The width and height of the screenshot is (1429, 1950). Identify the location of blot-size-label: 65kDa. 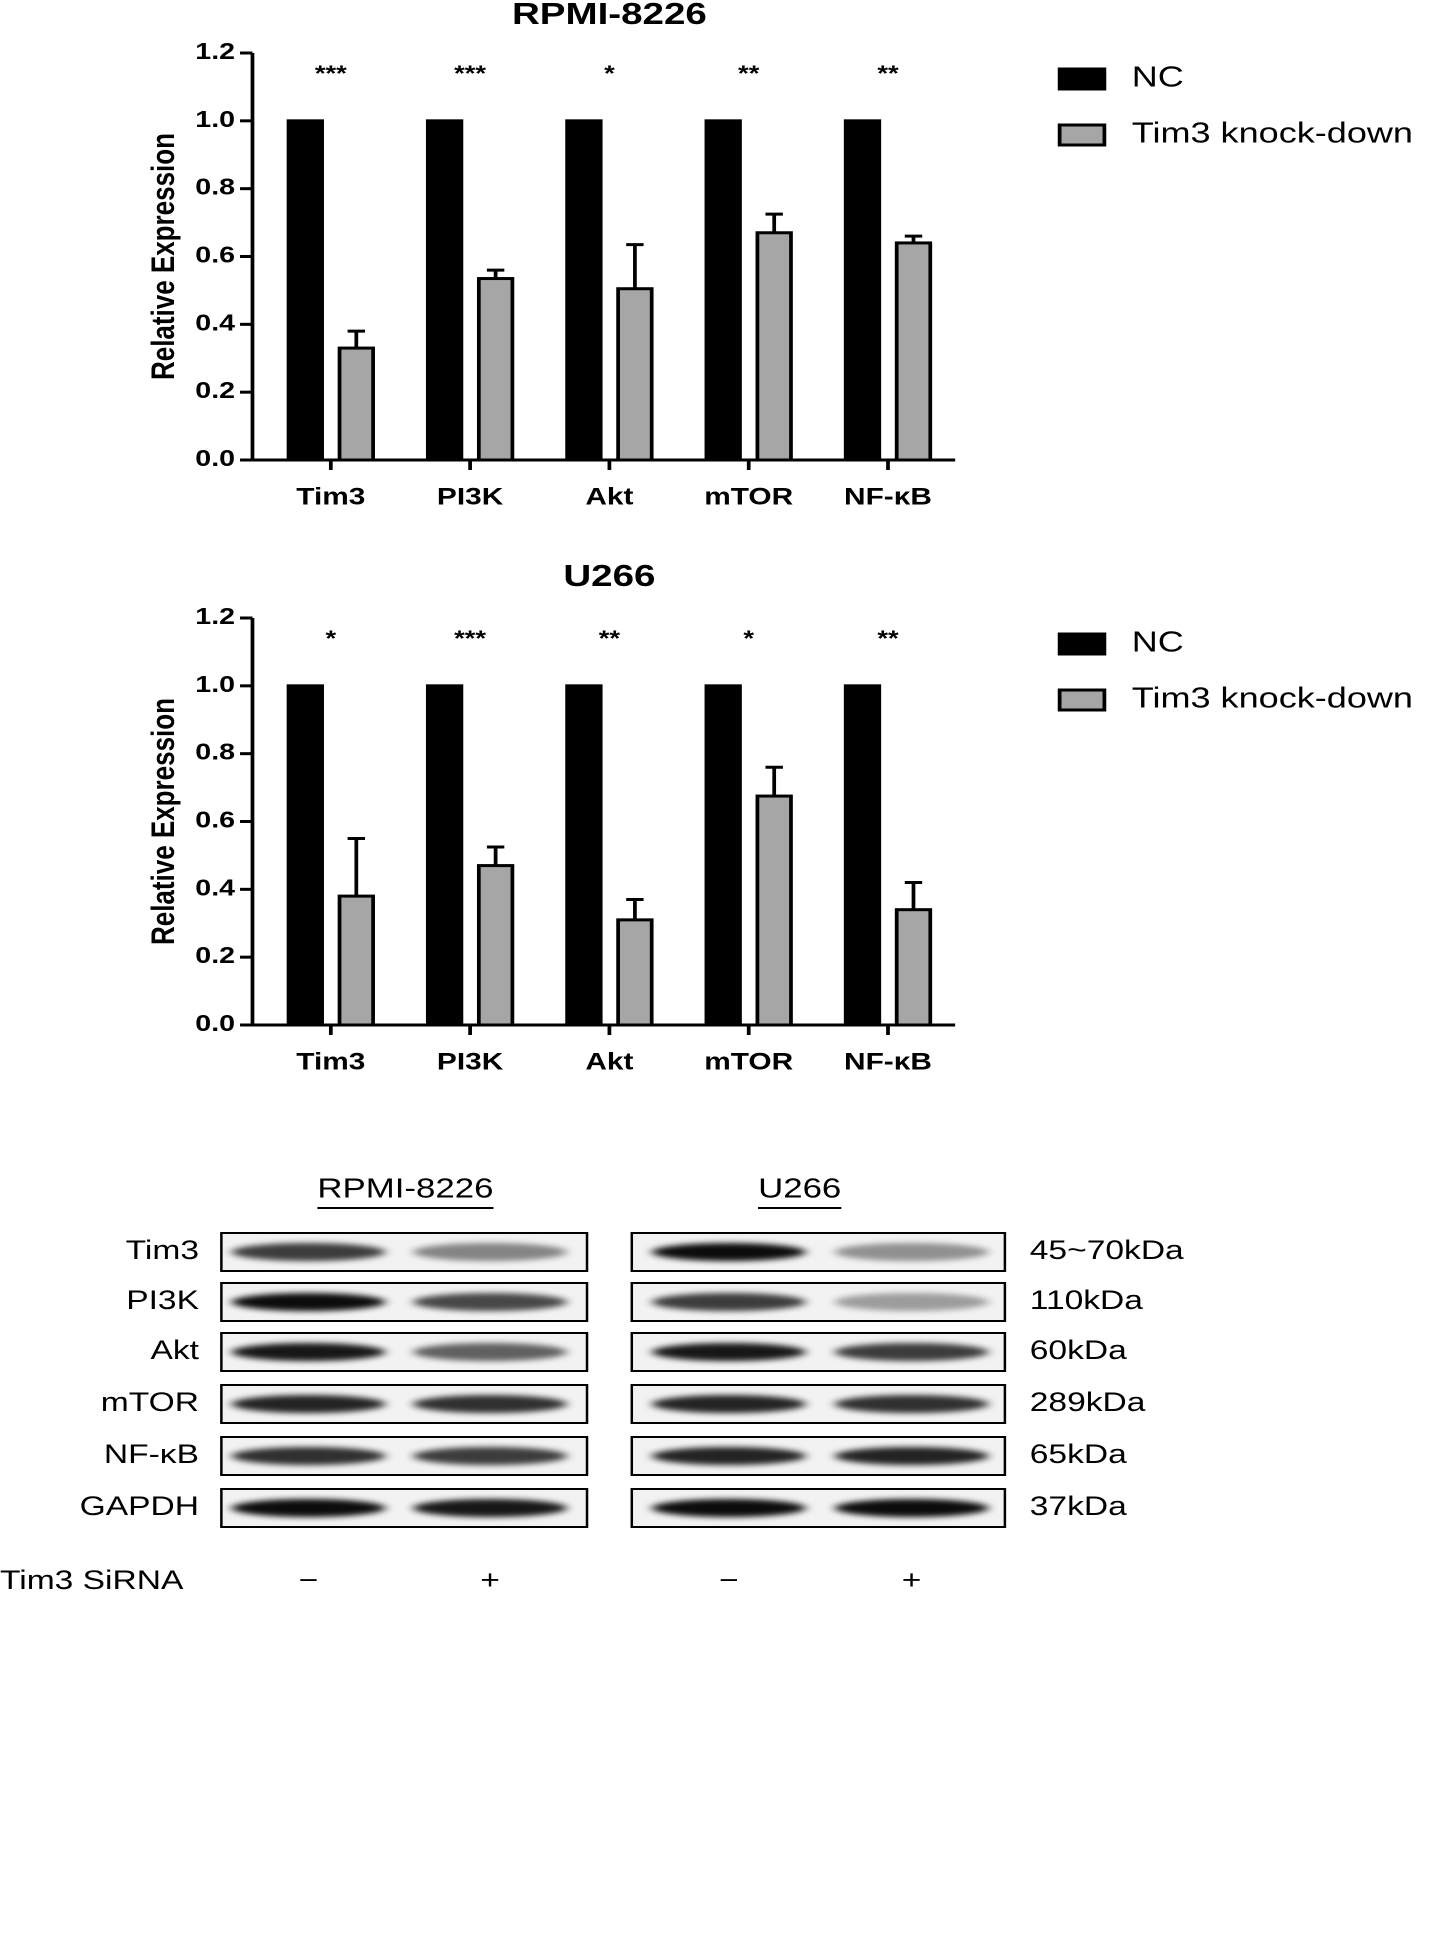
(1078, 1454).